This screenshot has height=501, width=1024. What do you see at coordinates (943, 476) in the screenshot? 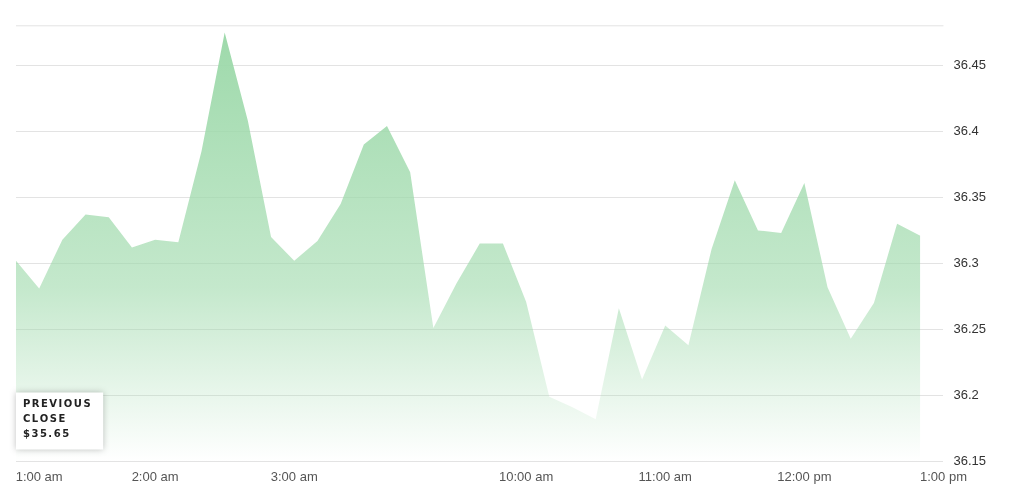
I see `x-tick-label: 1:00 pm` at bounding box center [943, 476].